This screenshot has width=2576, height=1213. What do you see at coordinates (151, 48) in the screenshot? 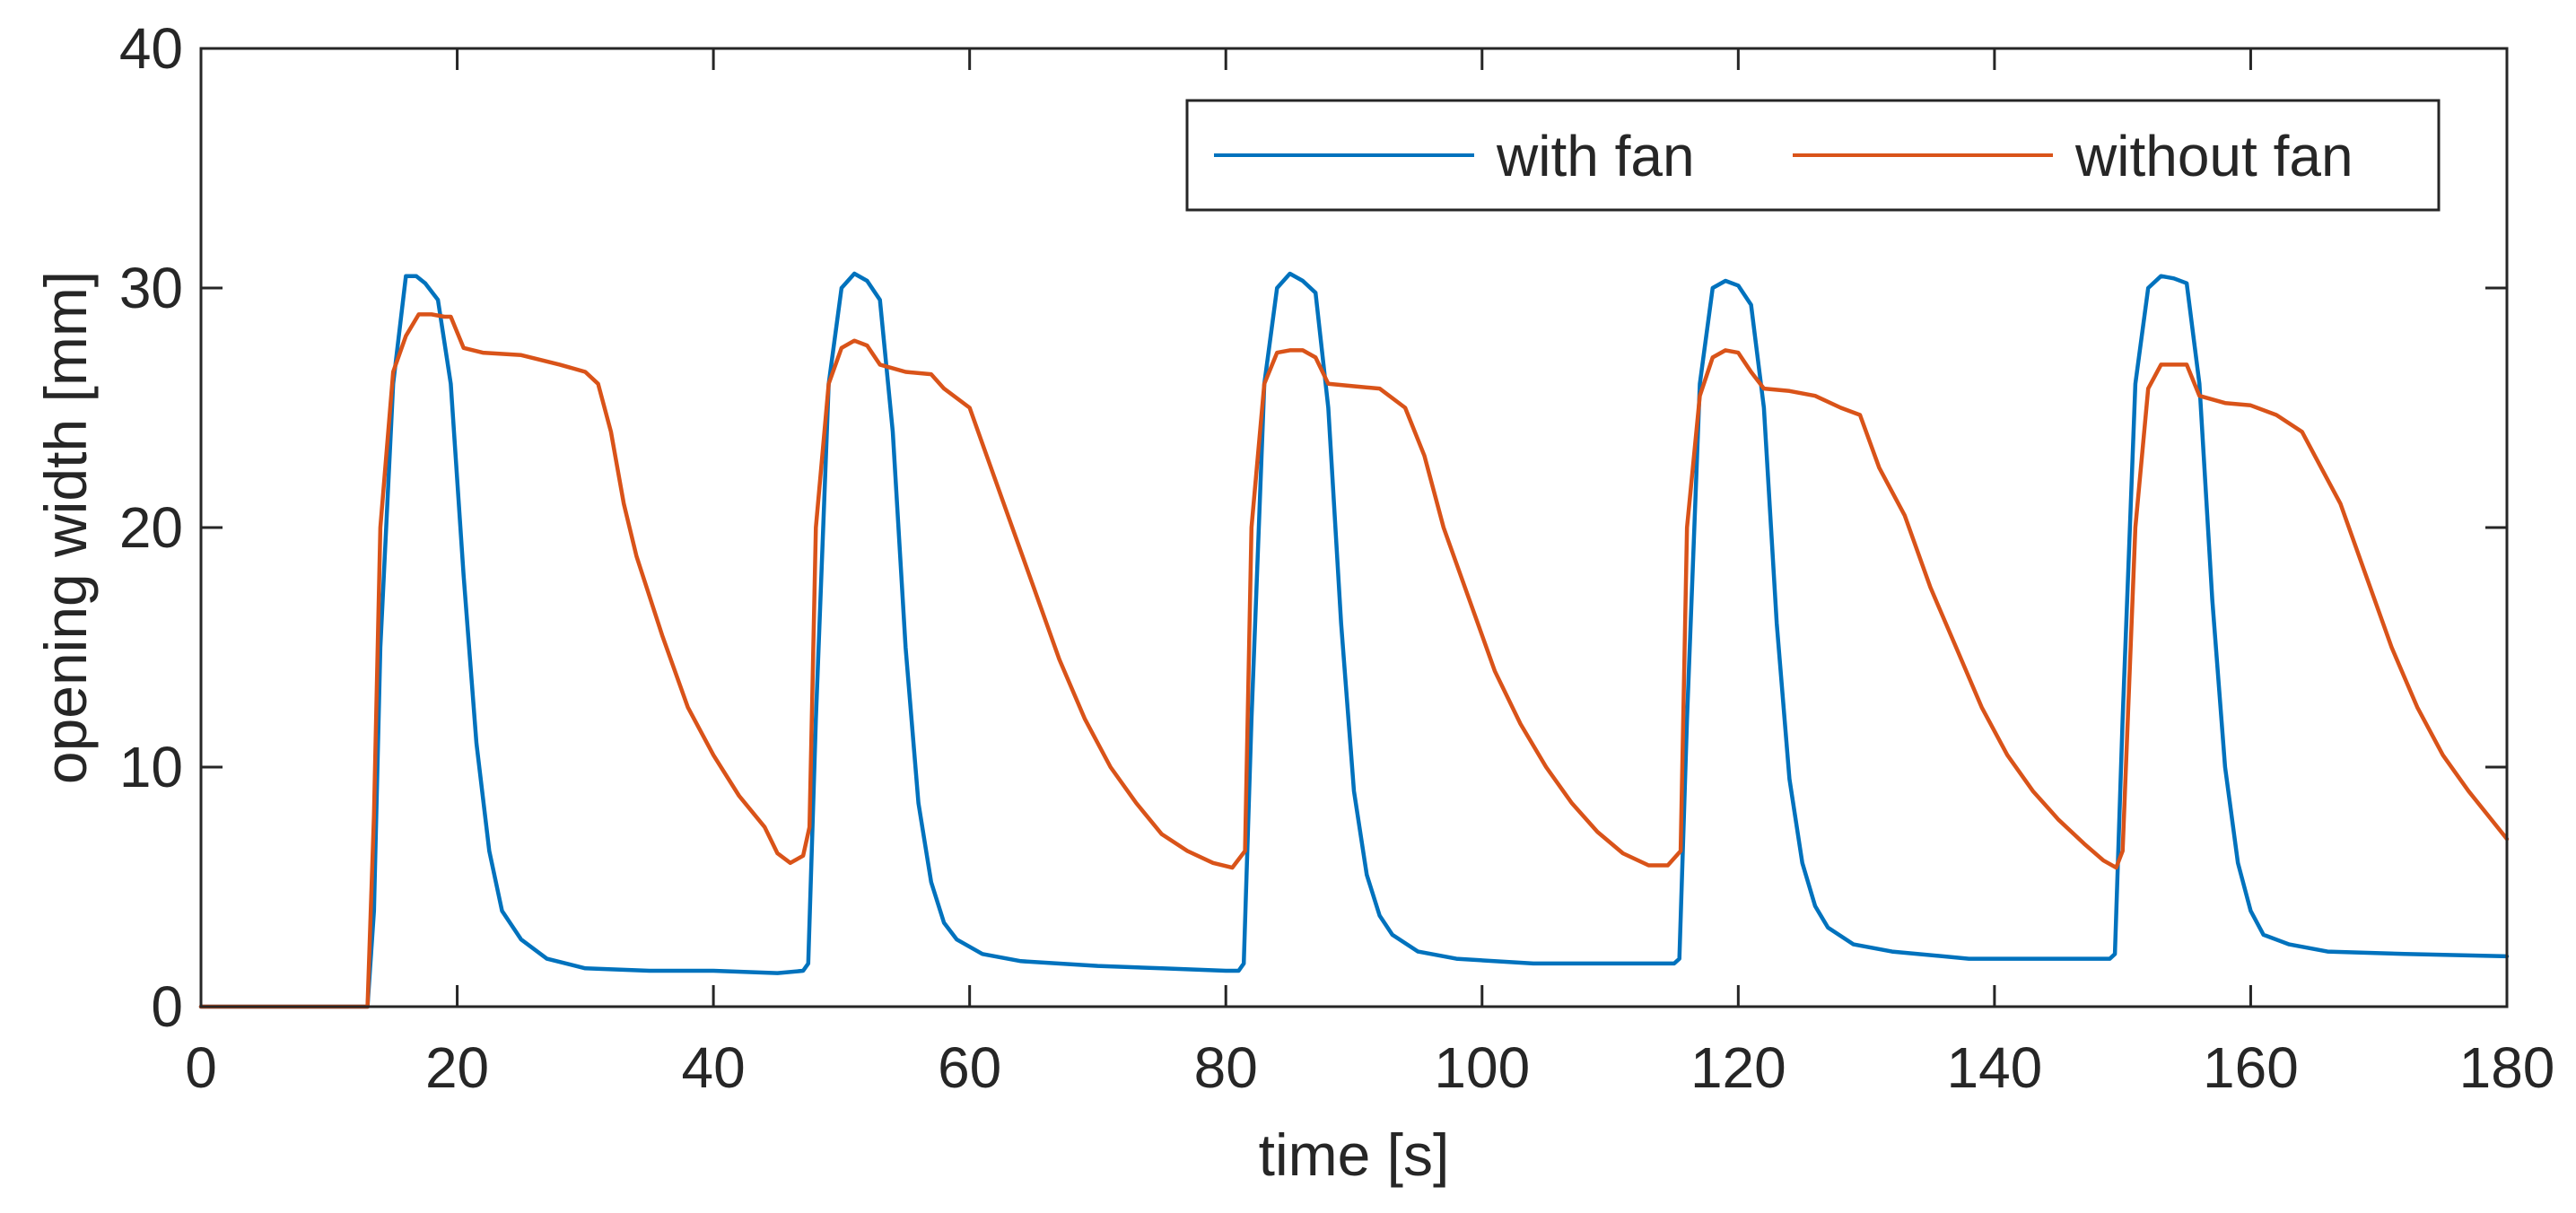
I see `y-tick-label: 40` at bounding box center [151, 48].